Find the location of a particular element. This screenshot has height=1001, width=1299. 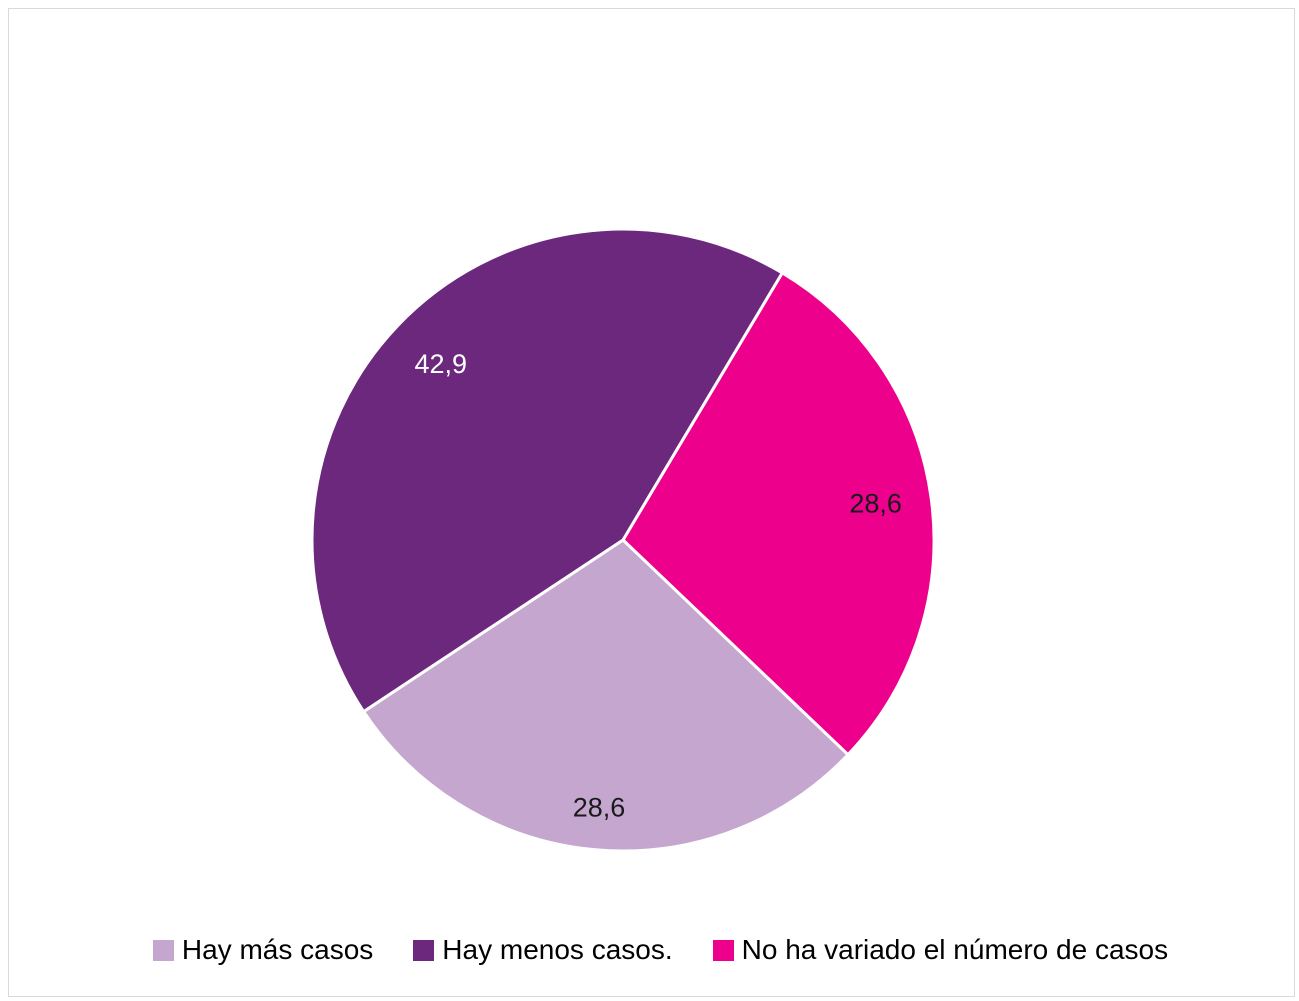

legend-label: Hay menos casos. is located at coordinates (557, 949).